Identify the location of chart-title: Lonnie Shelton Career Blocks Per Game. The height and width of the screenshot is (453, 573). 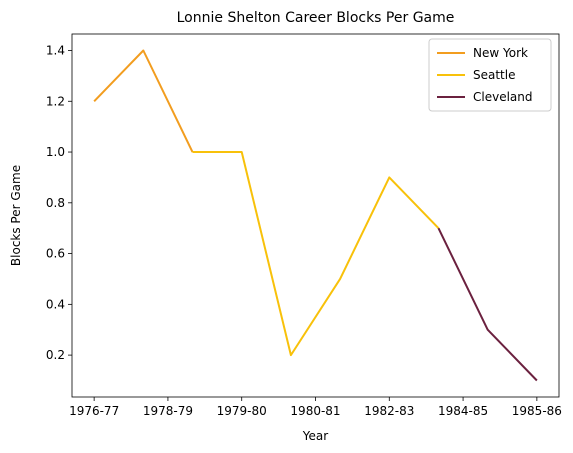
(316, 18).